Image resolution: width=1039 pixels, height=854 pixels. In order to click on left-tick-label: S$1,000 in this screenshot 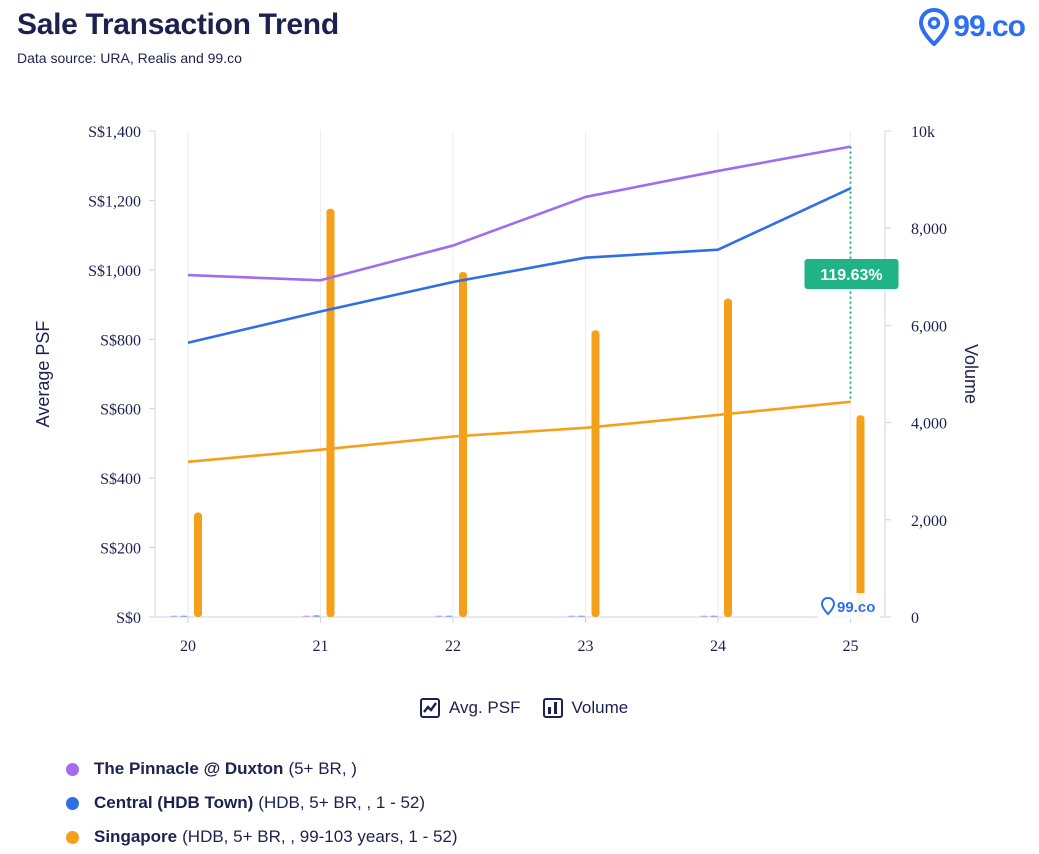, I will do `click(114, 271)`.